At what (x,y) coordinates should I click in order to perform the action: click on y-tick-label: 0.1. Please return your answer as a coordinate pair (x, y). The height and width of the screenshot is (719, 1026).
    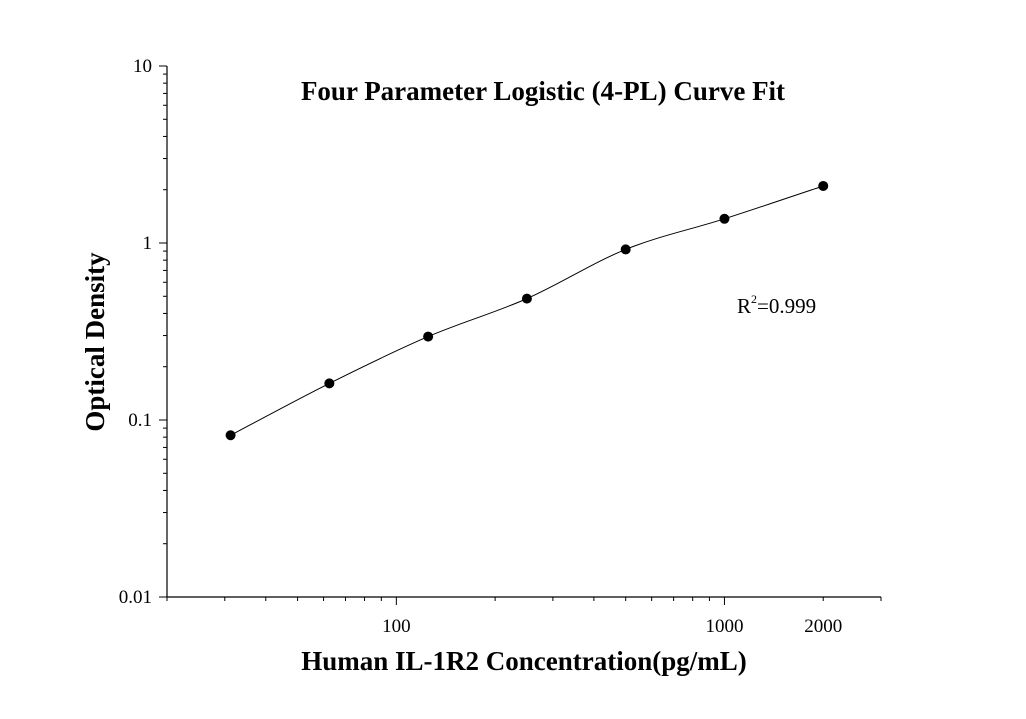
    Looking at the image, I should click on (140, 420).